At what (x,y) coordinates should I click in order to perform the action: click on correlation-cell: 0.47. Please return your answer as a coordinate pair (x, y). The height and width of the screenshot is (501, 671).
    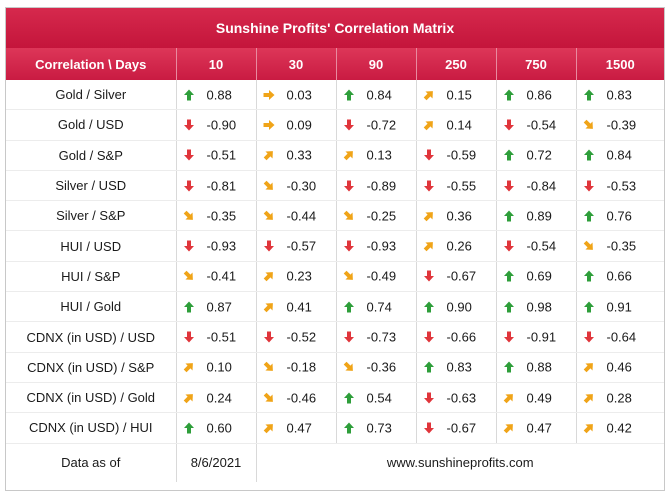
    Looking at the image, I should click on (296, 428).